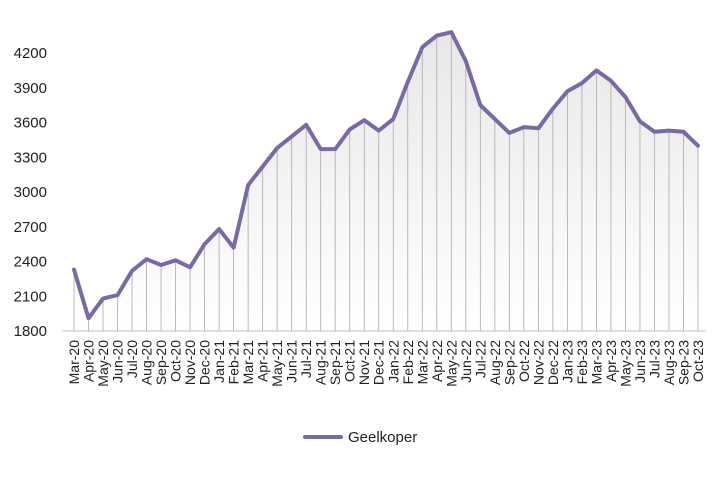  I want to click on legend: Geelkoper, so click(360, 437).